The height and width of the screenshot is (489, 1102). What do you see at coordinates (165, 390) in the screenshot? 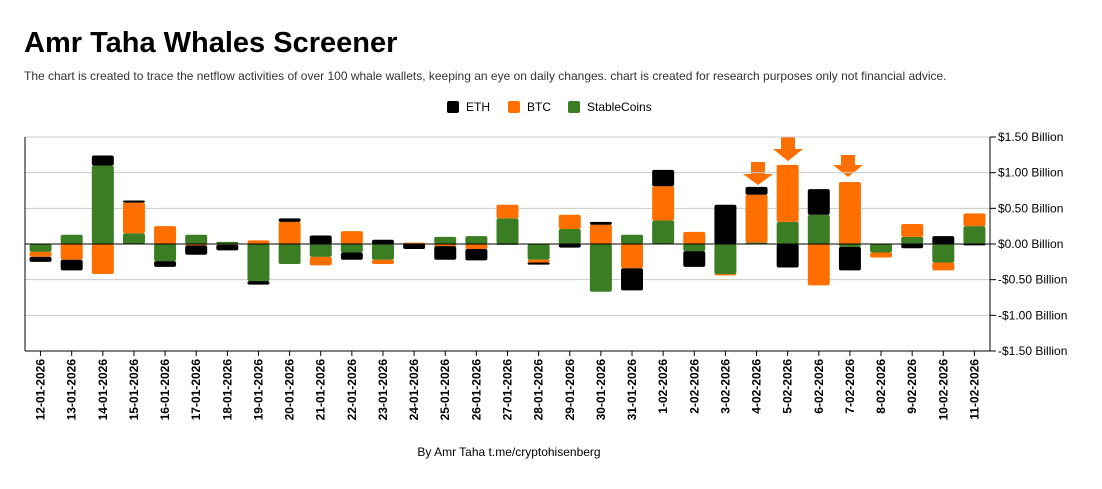
I see `x-tick-label: 16-01-2026` at bounding box center [165, 390].